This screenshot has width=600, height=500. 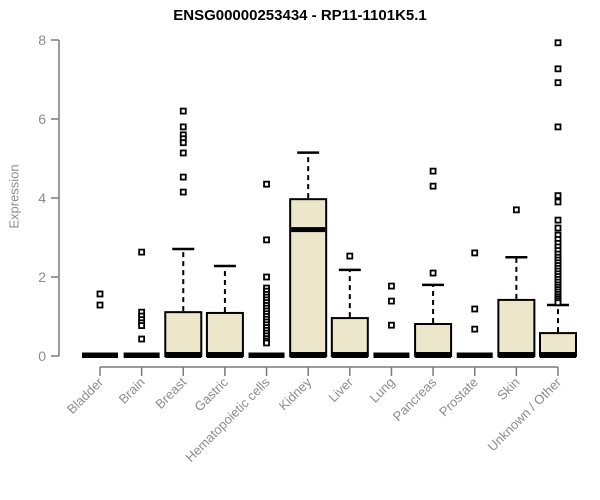 I want to click on y-tick-label: 6, so click(x=42, y=119).